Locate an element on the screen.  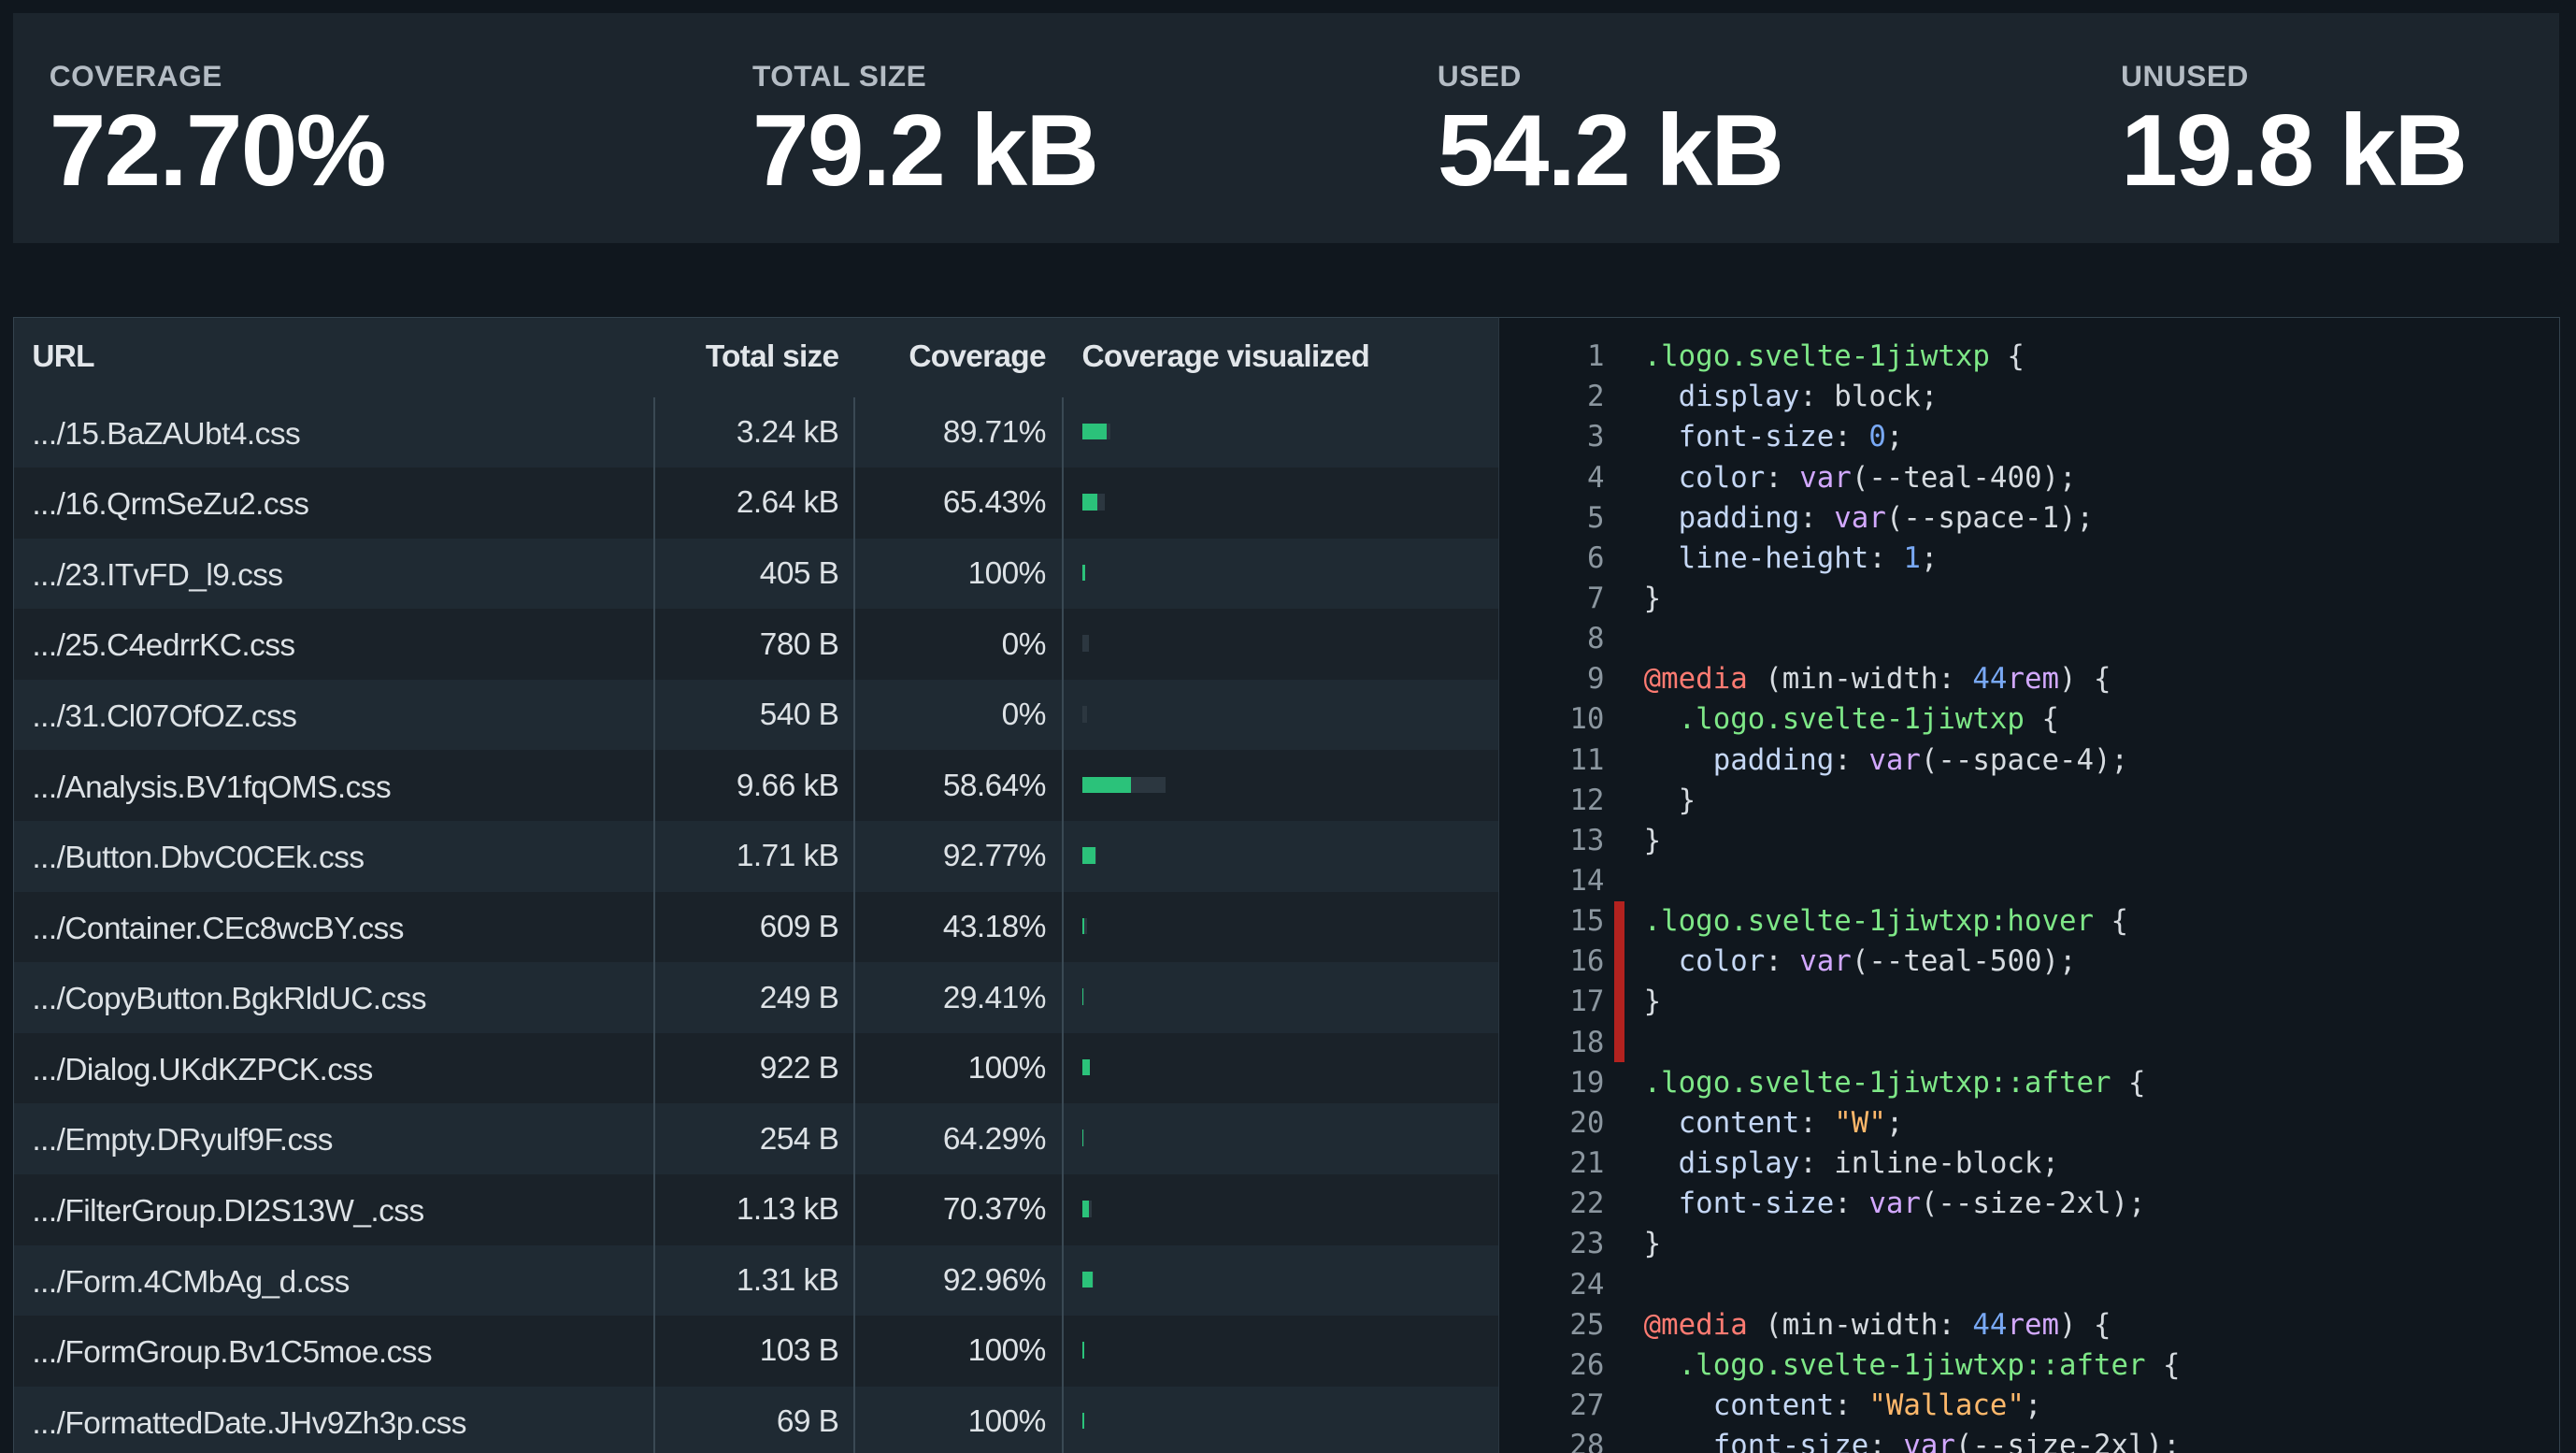
table-row: .../Empty.DRyulf9F.css 254 B 64.29% is located at coordinates (756, 1138).